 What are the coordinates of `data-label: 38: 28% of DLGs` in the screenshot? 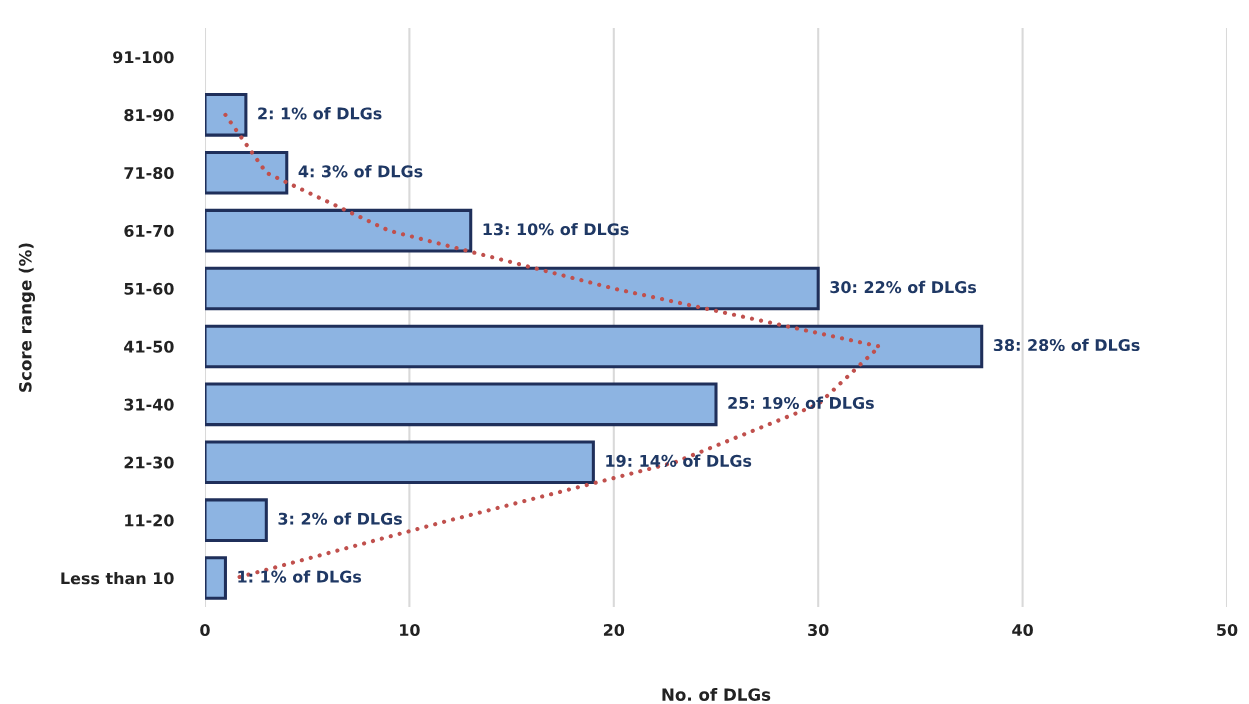 It's located at (1066, 345).